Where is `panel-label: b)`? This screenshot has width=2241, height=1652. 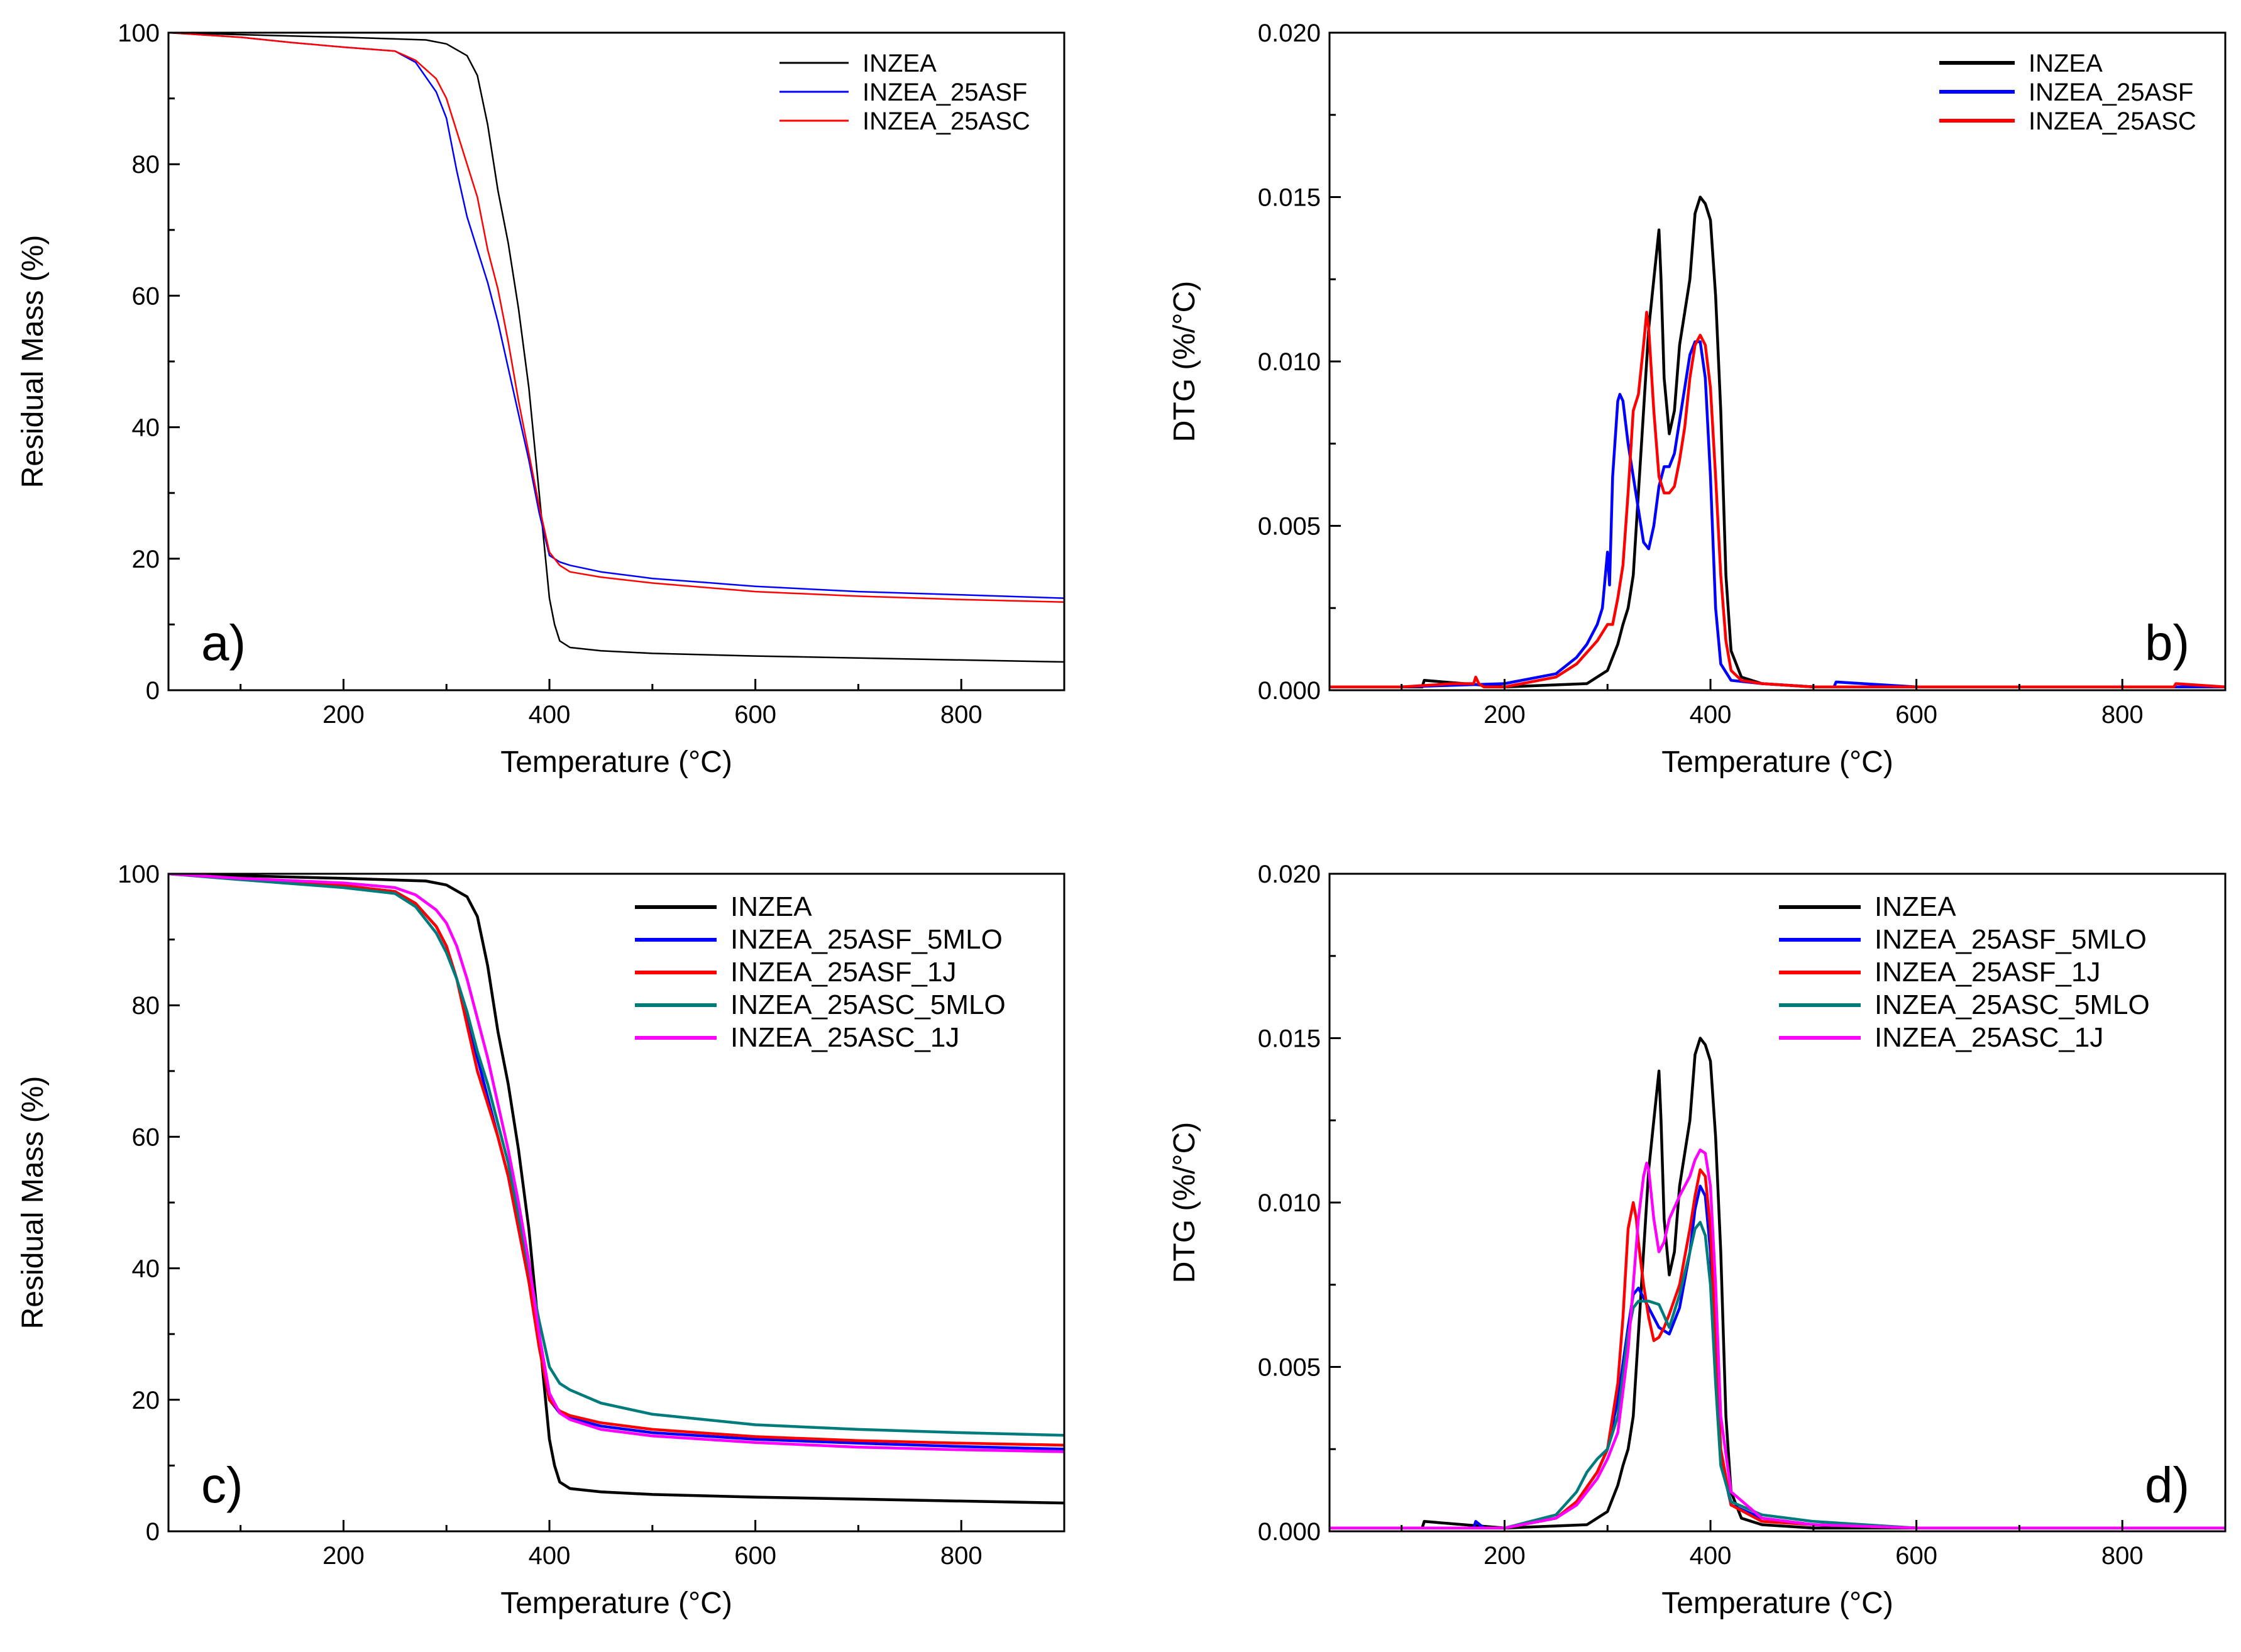 panel-label: b) is located at coordinates (2167, 643).